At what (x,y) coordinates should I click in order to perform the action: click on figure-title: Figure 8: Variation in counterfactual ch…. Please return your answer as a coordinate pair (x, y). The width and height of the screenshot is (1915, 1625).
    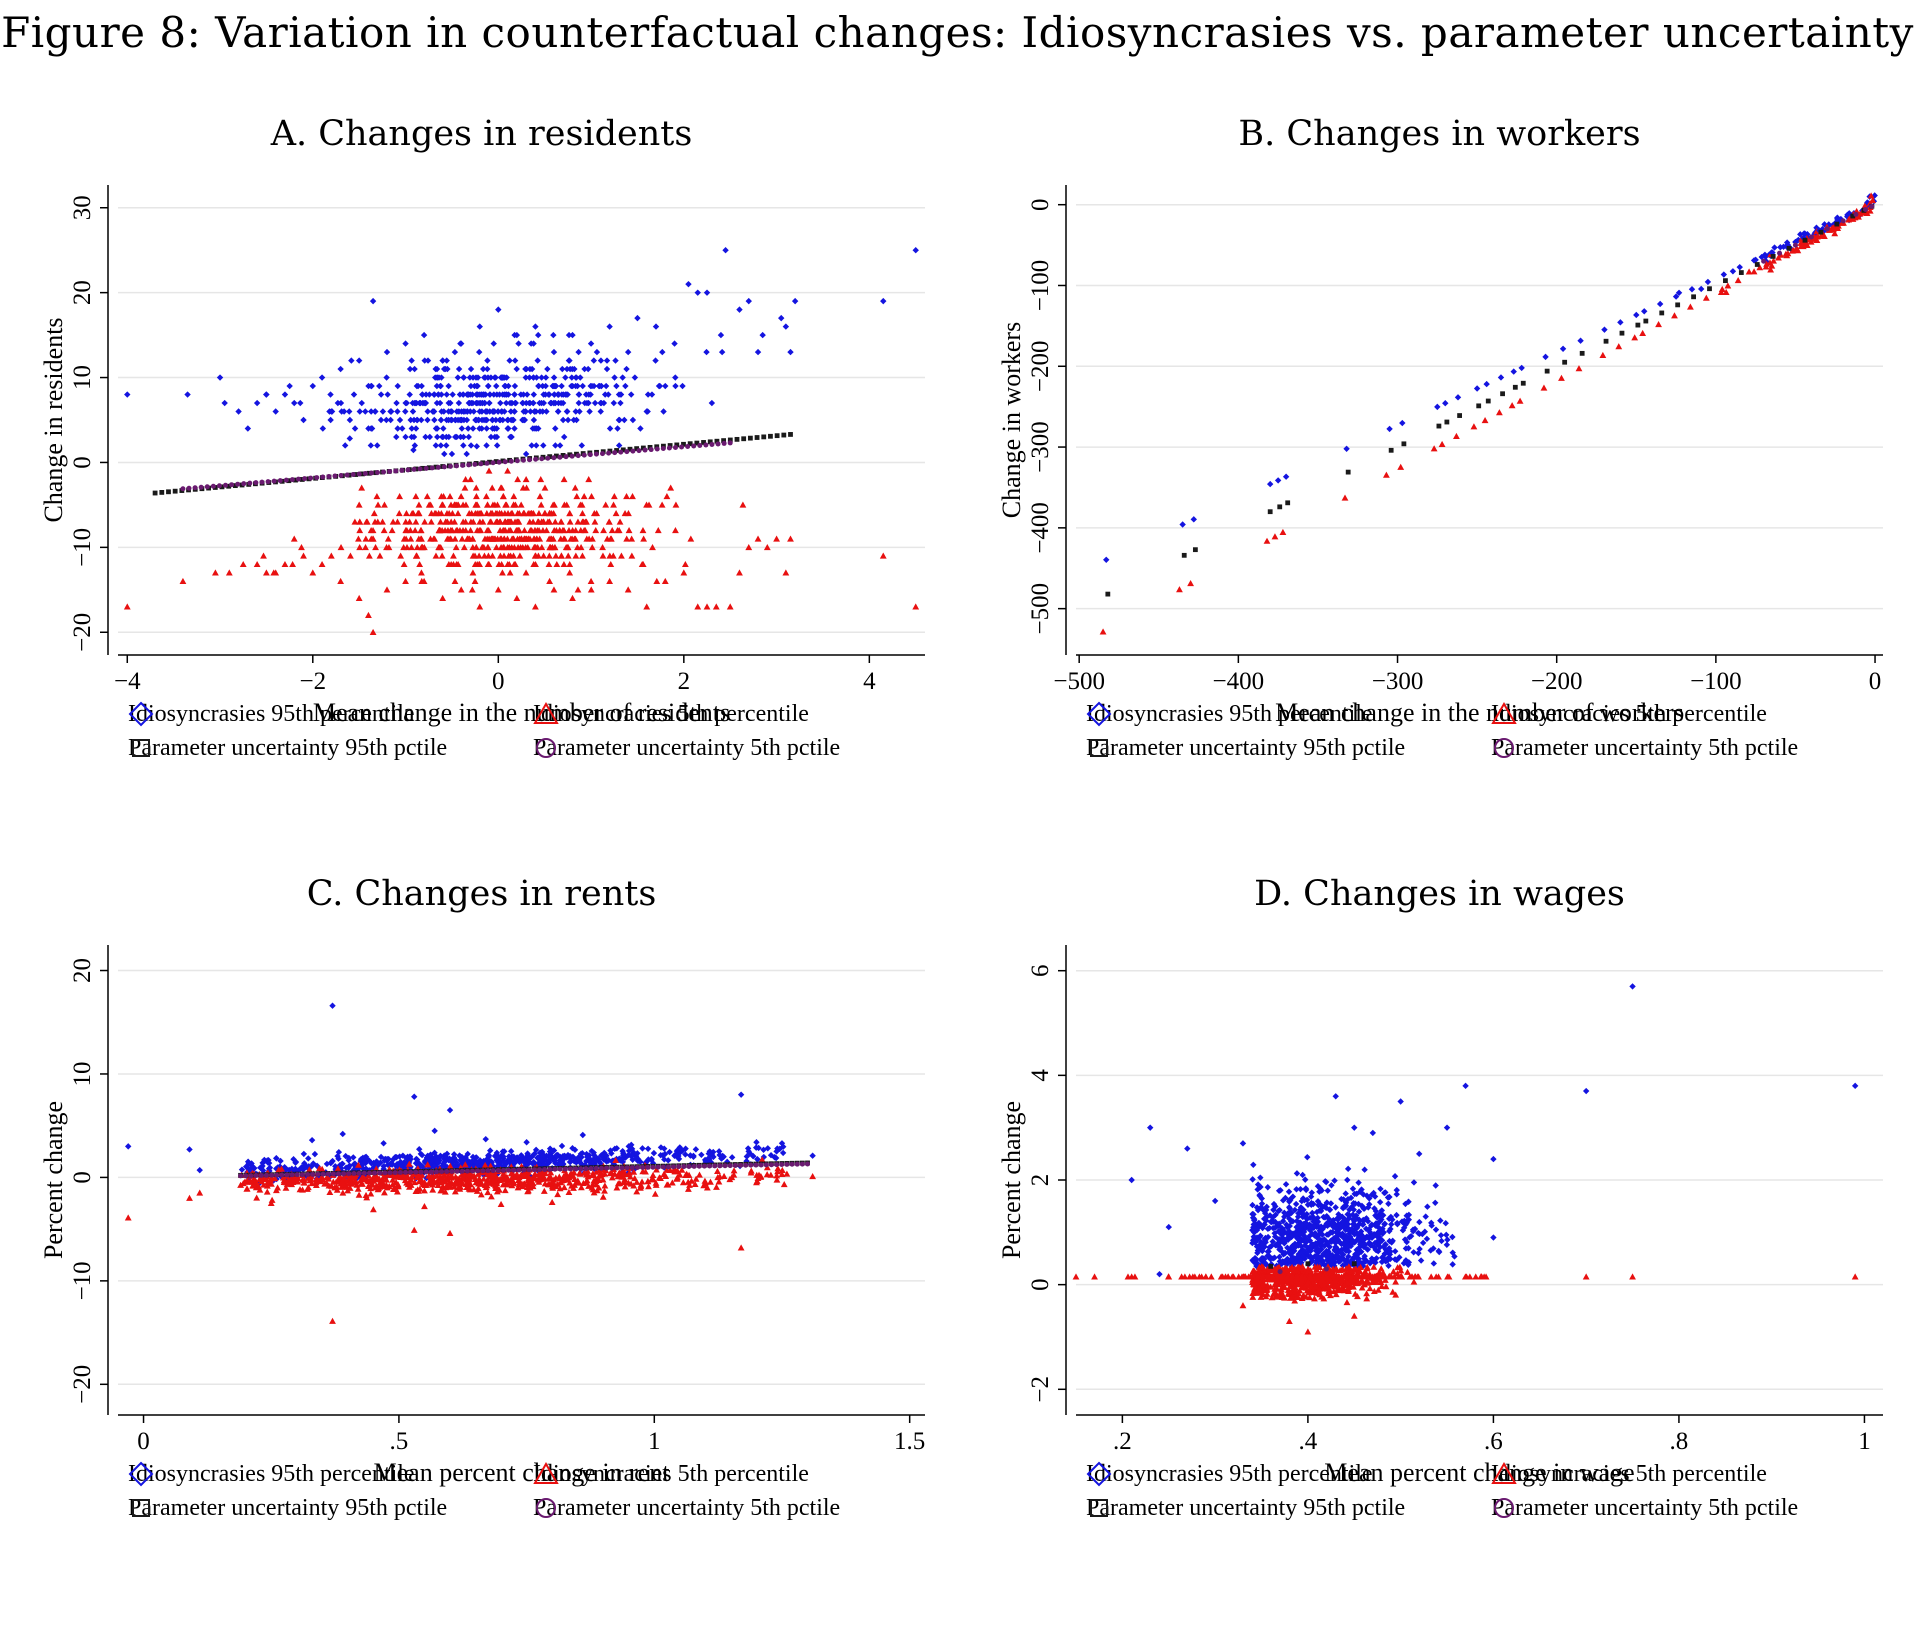
    Looking at the image, I should click on (957, 32).